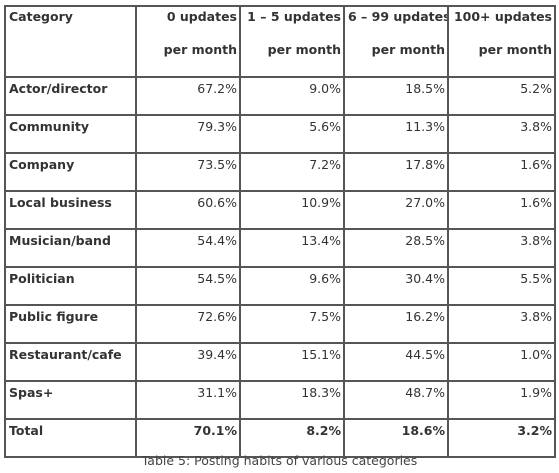  I want to click on total-row: Total 70.1% 8.2% 18.6% 3.2%, so click(280, 438).